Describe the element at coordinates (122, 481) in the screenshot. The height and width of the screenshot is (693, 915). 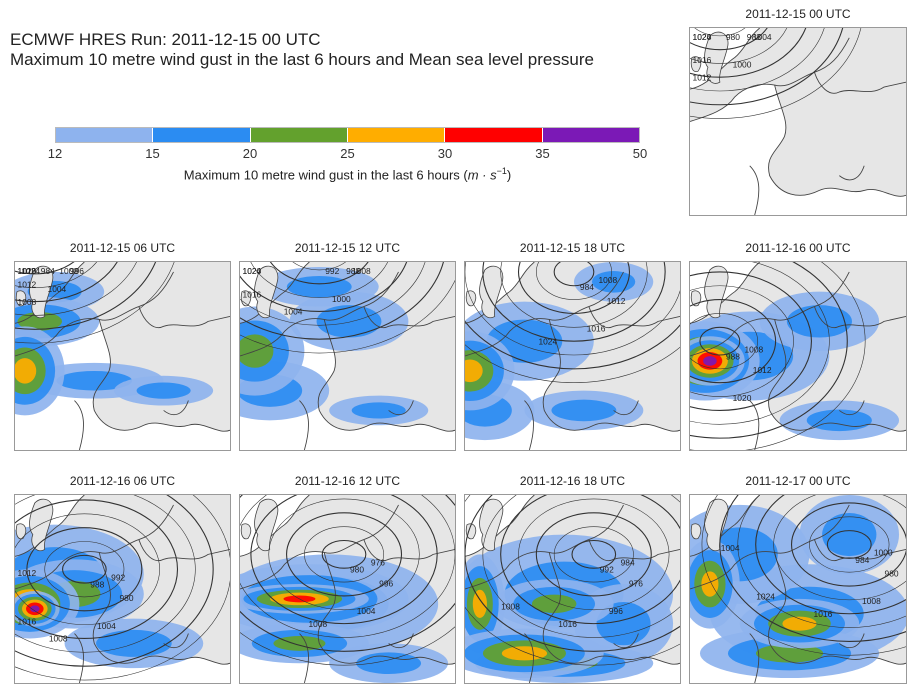
I see `panel-time: 2011-12-16 06 UTC` at that location.